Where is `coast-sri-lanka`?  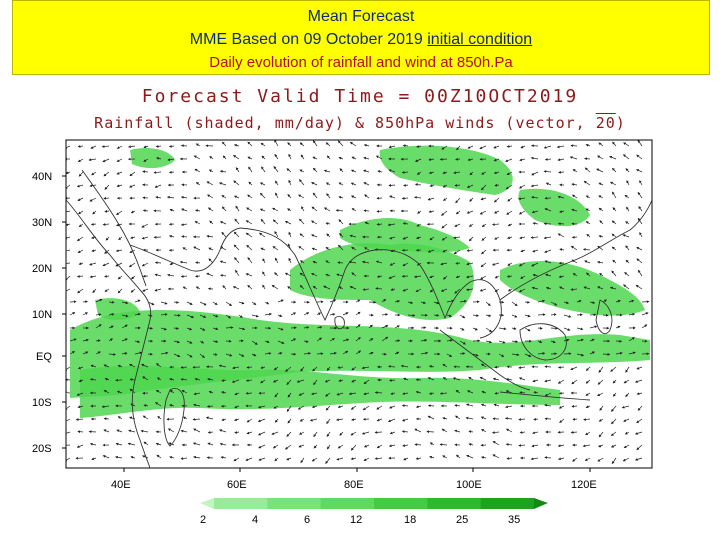 coast-sri-lanka is located at coordinates (339, 322).